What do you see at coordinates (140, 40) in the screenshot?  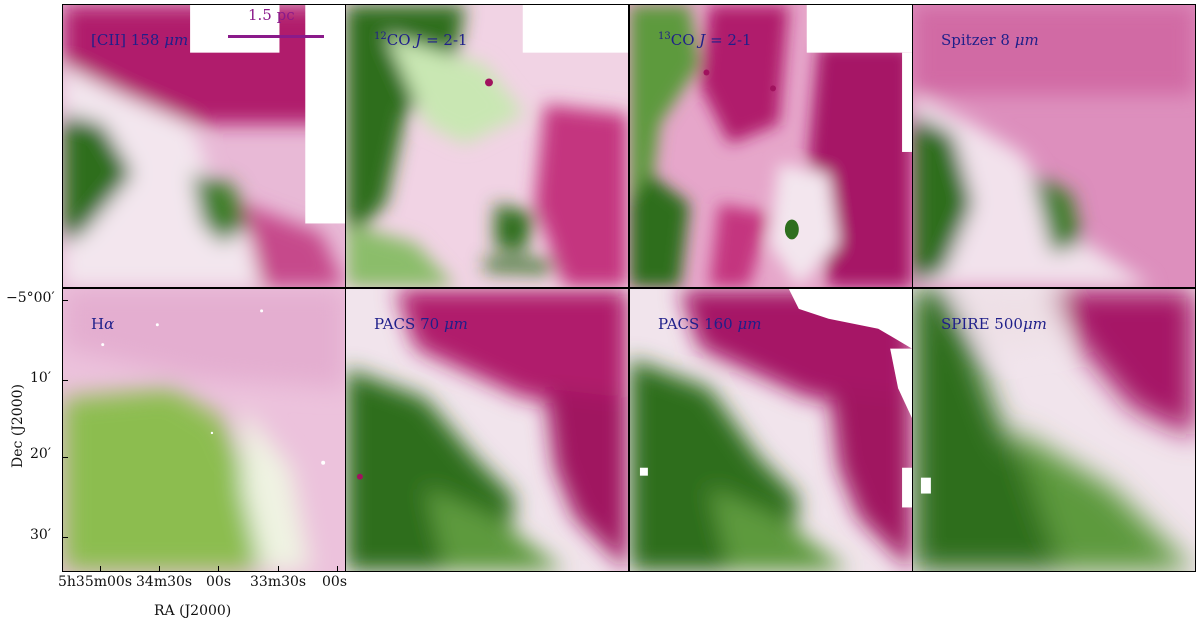 I see `panel-label-cii: [CII] 158 μm` at bounding box center [140, 40].